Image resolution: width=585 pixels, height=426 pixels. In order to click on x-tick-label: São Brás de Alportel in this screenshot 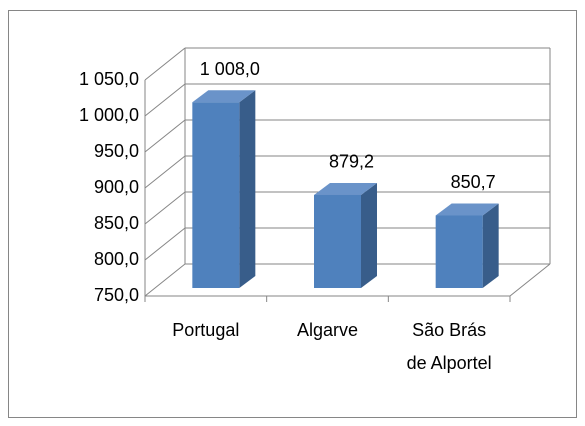, I will do `click(449, 346)`.